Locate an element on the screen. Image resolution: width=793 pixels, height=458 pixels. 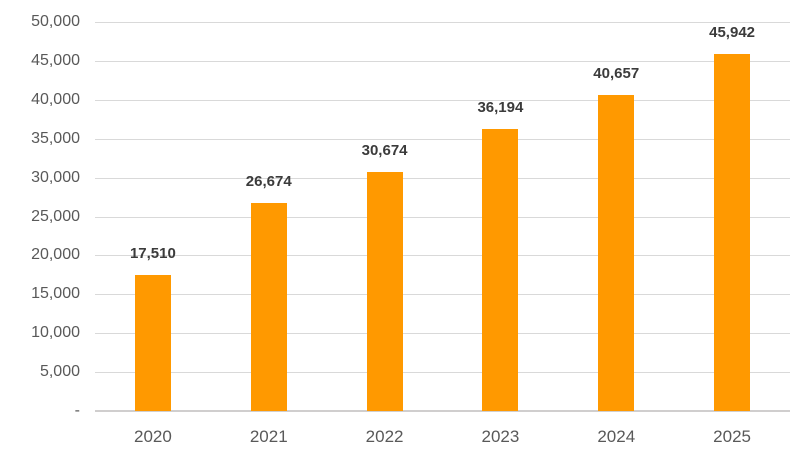
x-tick-label: 2020 is located at coordinates (152, 436).